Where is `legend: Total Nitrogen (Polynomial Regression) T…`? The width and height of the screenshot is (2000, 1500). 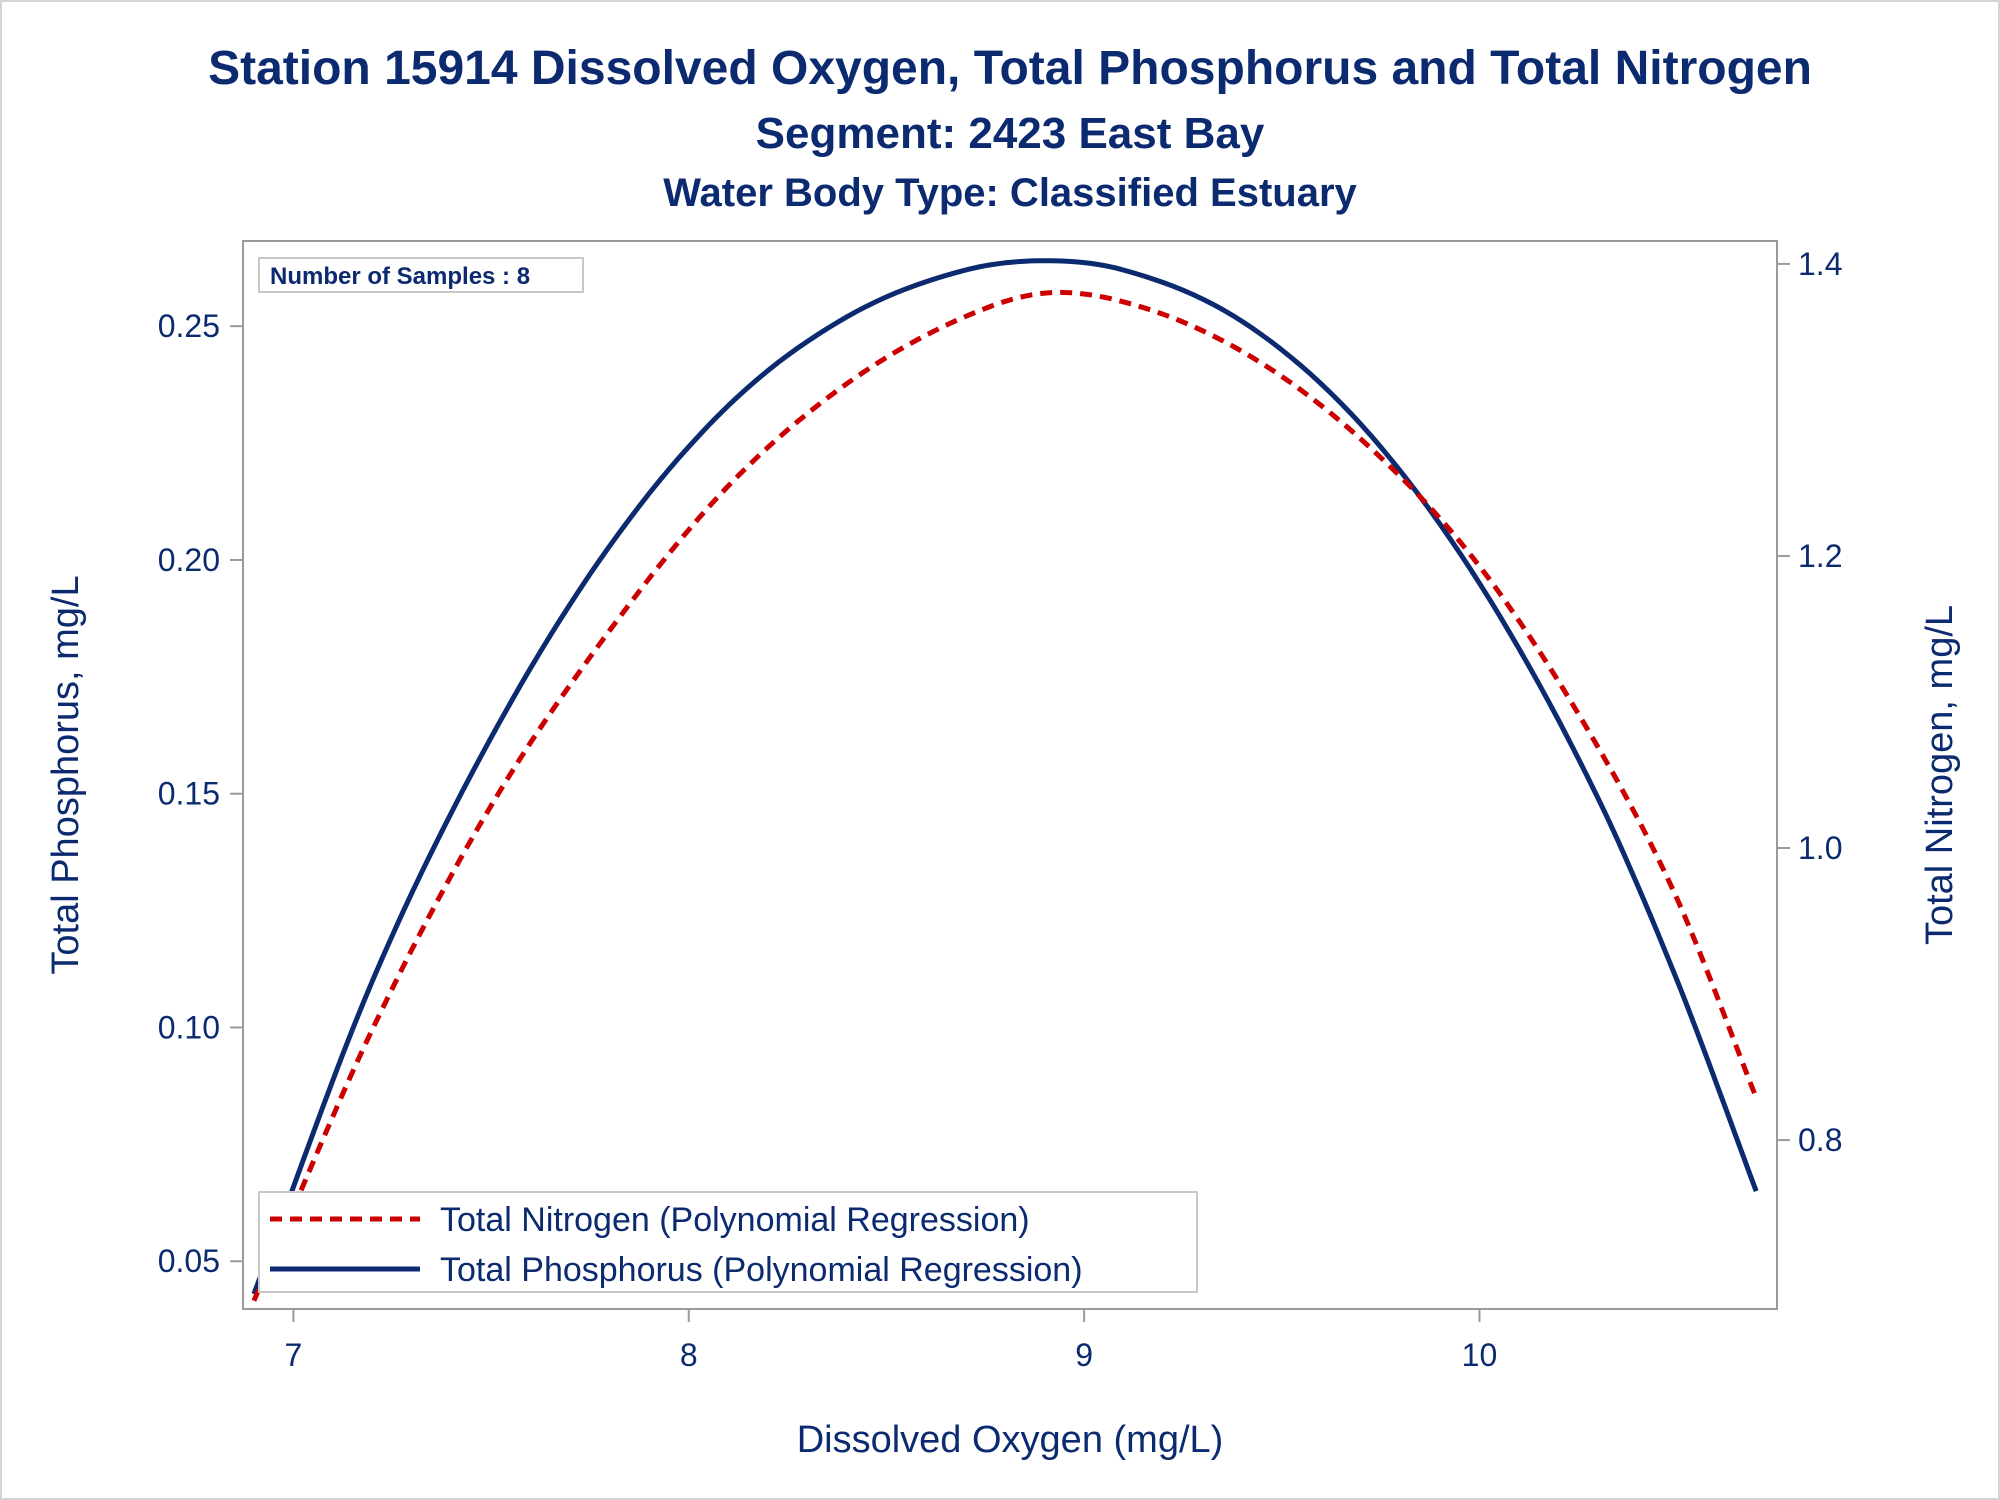 legend: Total Nitrogen (Polynomial Regression) T… is located at coordinates (728, 1242).